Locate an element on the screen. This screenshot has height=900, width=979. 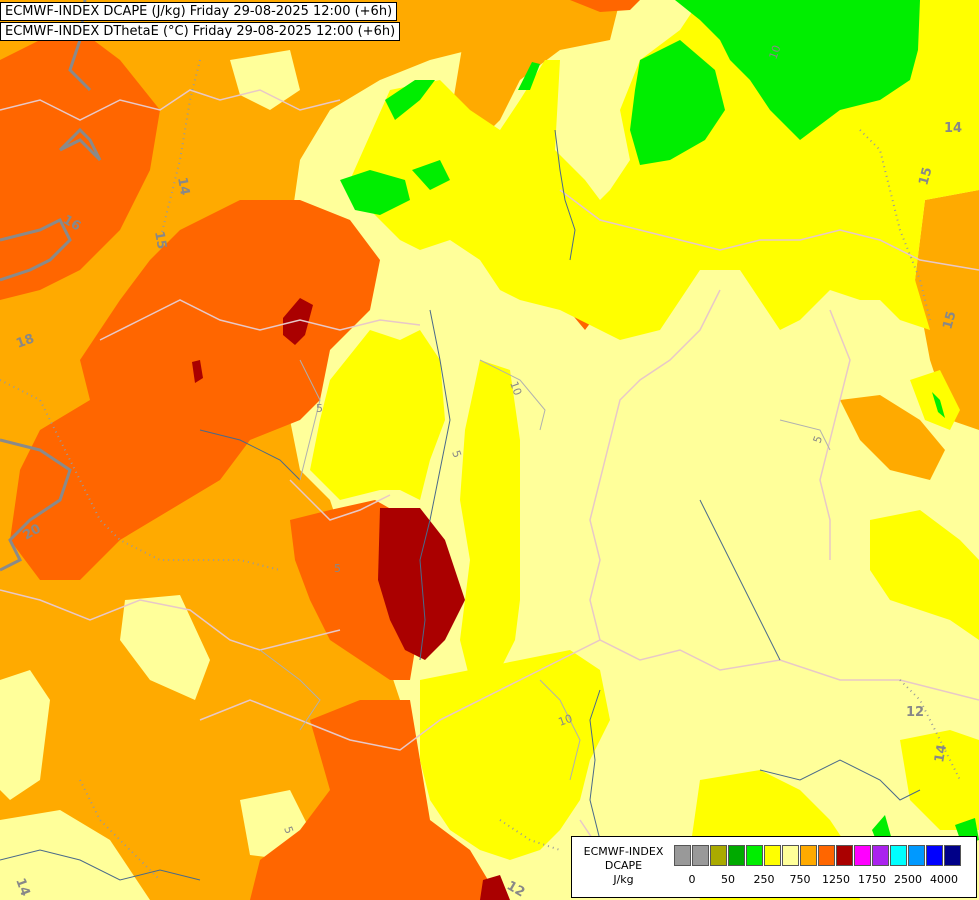
legend-title-line2: DCAPE is located at coordinates (623, 865).